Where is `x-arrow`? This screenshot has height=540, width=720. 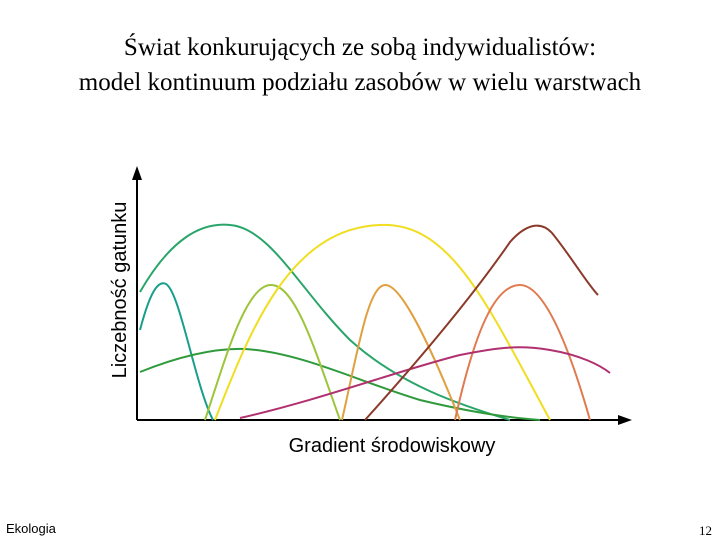 x-arrow is located at coordinates (625, 420).